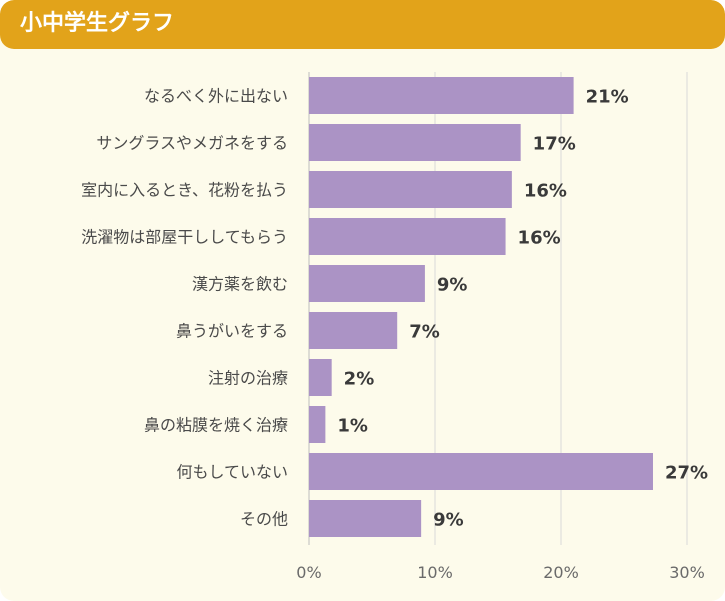 The height and width of the screenshot is (601, 725). Describe the element at coordinates (184, 190) in the screenshot. I see `category-label: 室内に入るとき、花粉を払う` at that location.